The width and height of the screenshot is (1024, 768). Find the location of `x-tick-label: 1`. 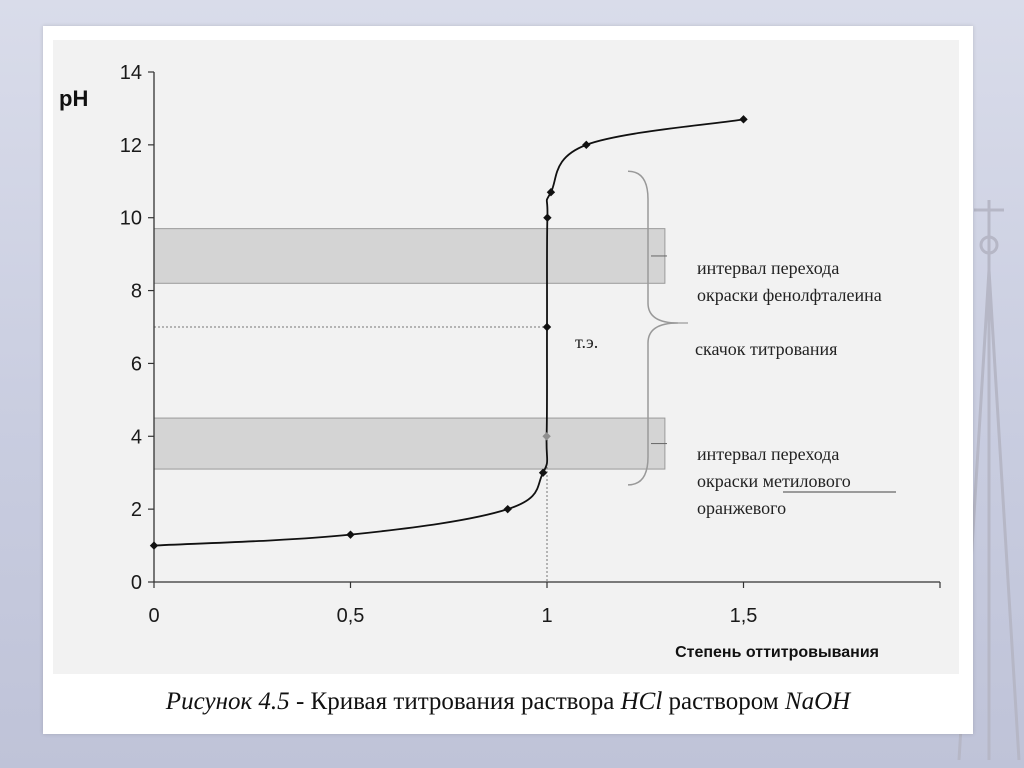

x-tick-label: 1 is located at coordinates (546, 616).